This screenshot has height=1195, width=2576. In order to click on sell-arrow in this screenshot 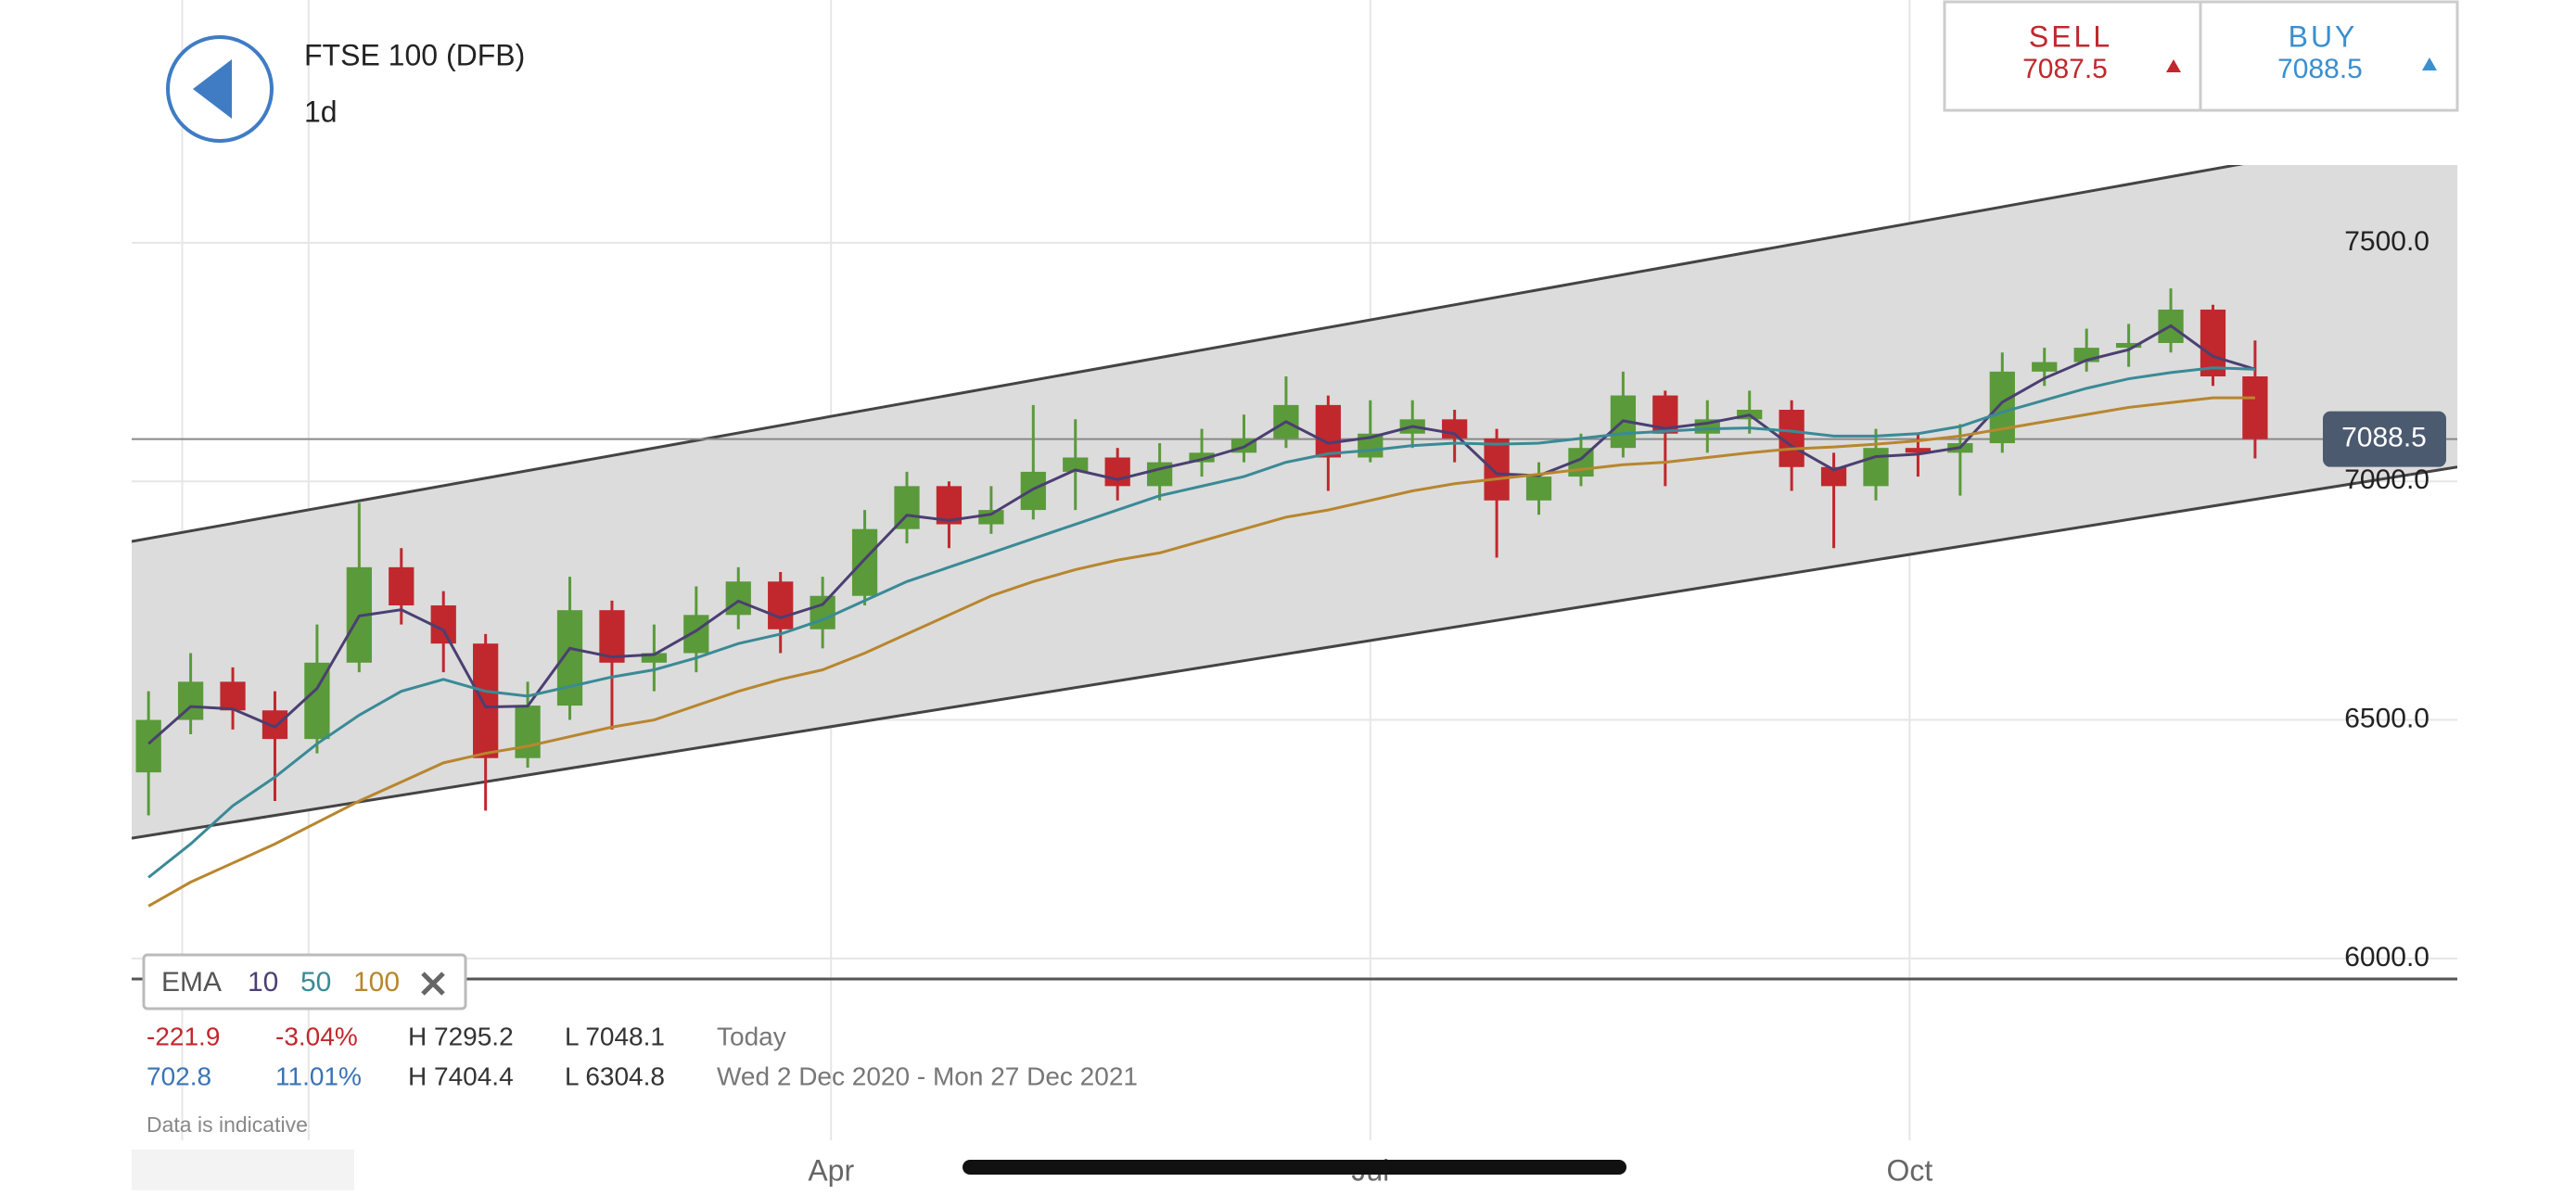, I will do `click(2173, 65)`.